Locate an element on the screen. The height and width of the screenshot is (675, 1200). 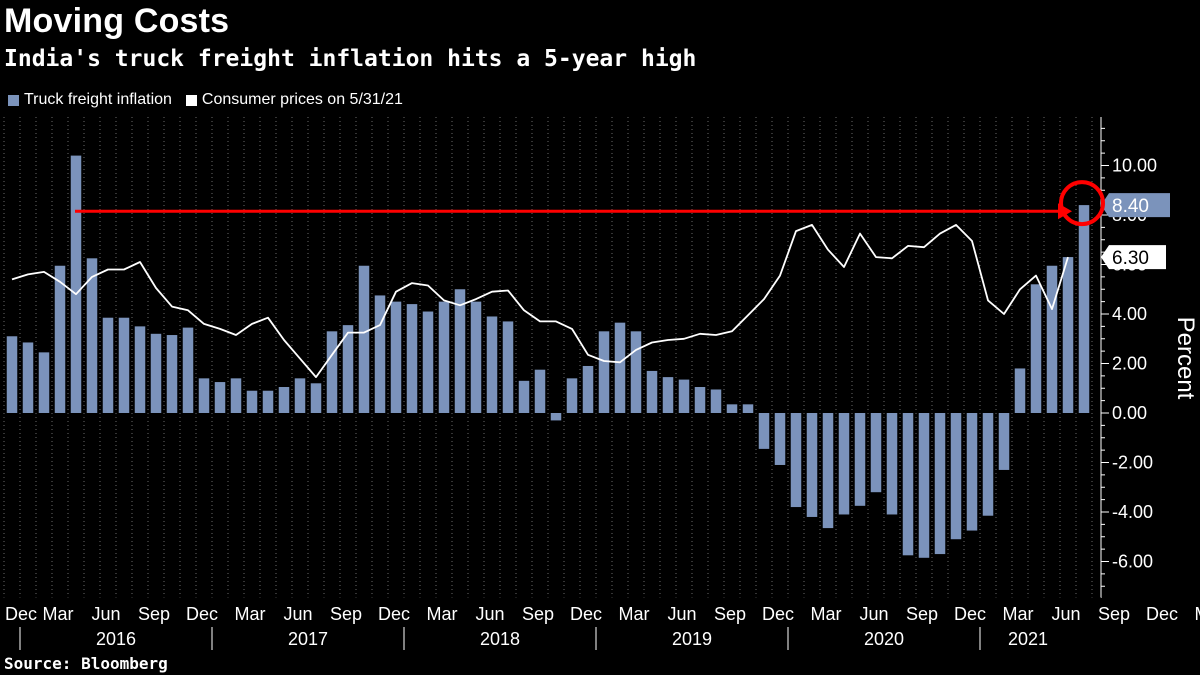
legend-label-consumer-prices: Consumer prices on 5/31/21 is located at coordinates (302, 99).